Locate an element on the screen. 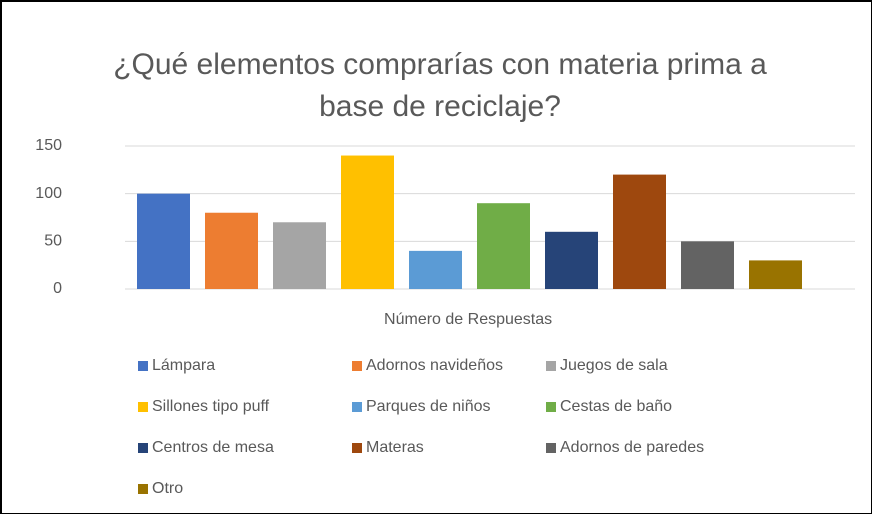 Image resolution: width=872 pixels, height=514 pixels. legend-label: Adornos navideños is located at coordinates (434, 365).